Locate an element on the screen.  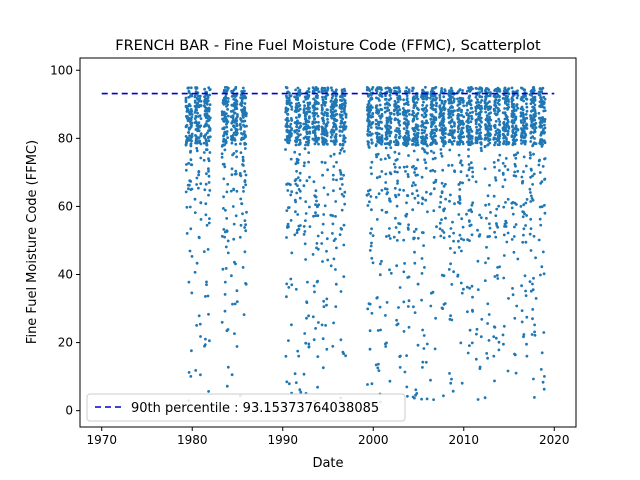
x-tick-label: 2020 is located at coordinates (554, 440).